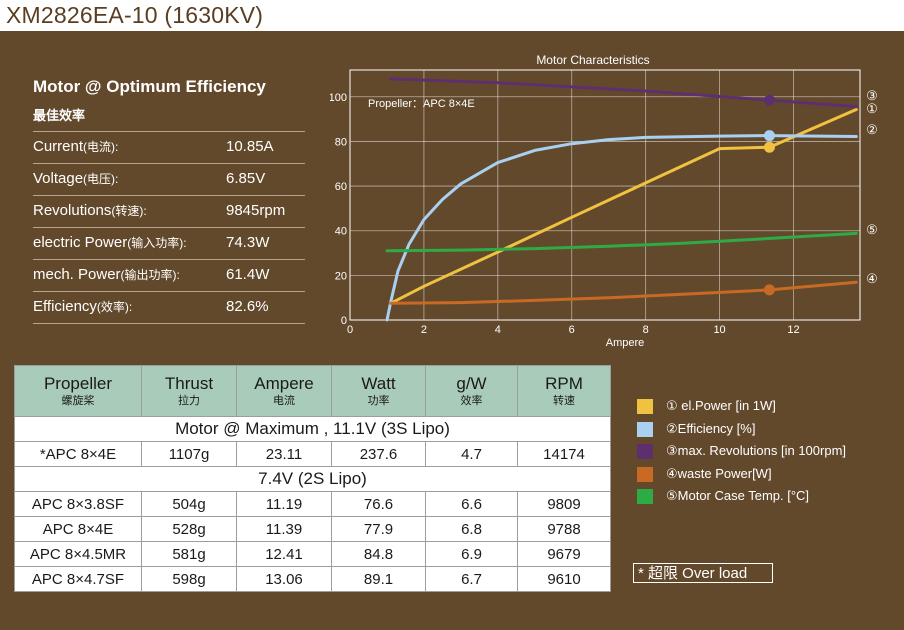  What do you see at coordinates (344, 321) in the screenshot?
I see `y-tick-label: 0` at bounding box center [344, 321].